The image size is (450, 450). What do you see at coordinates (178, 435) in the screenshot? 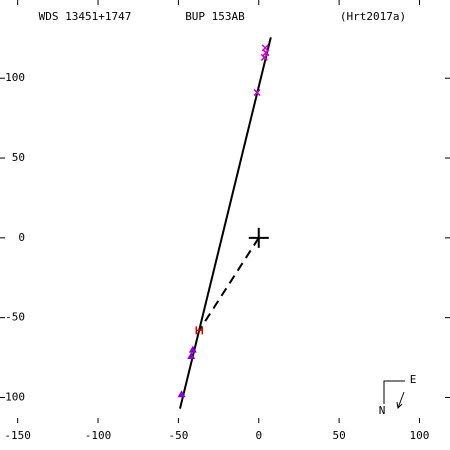
I see `x-tick-label: -50` at bounding box center [178, 435].